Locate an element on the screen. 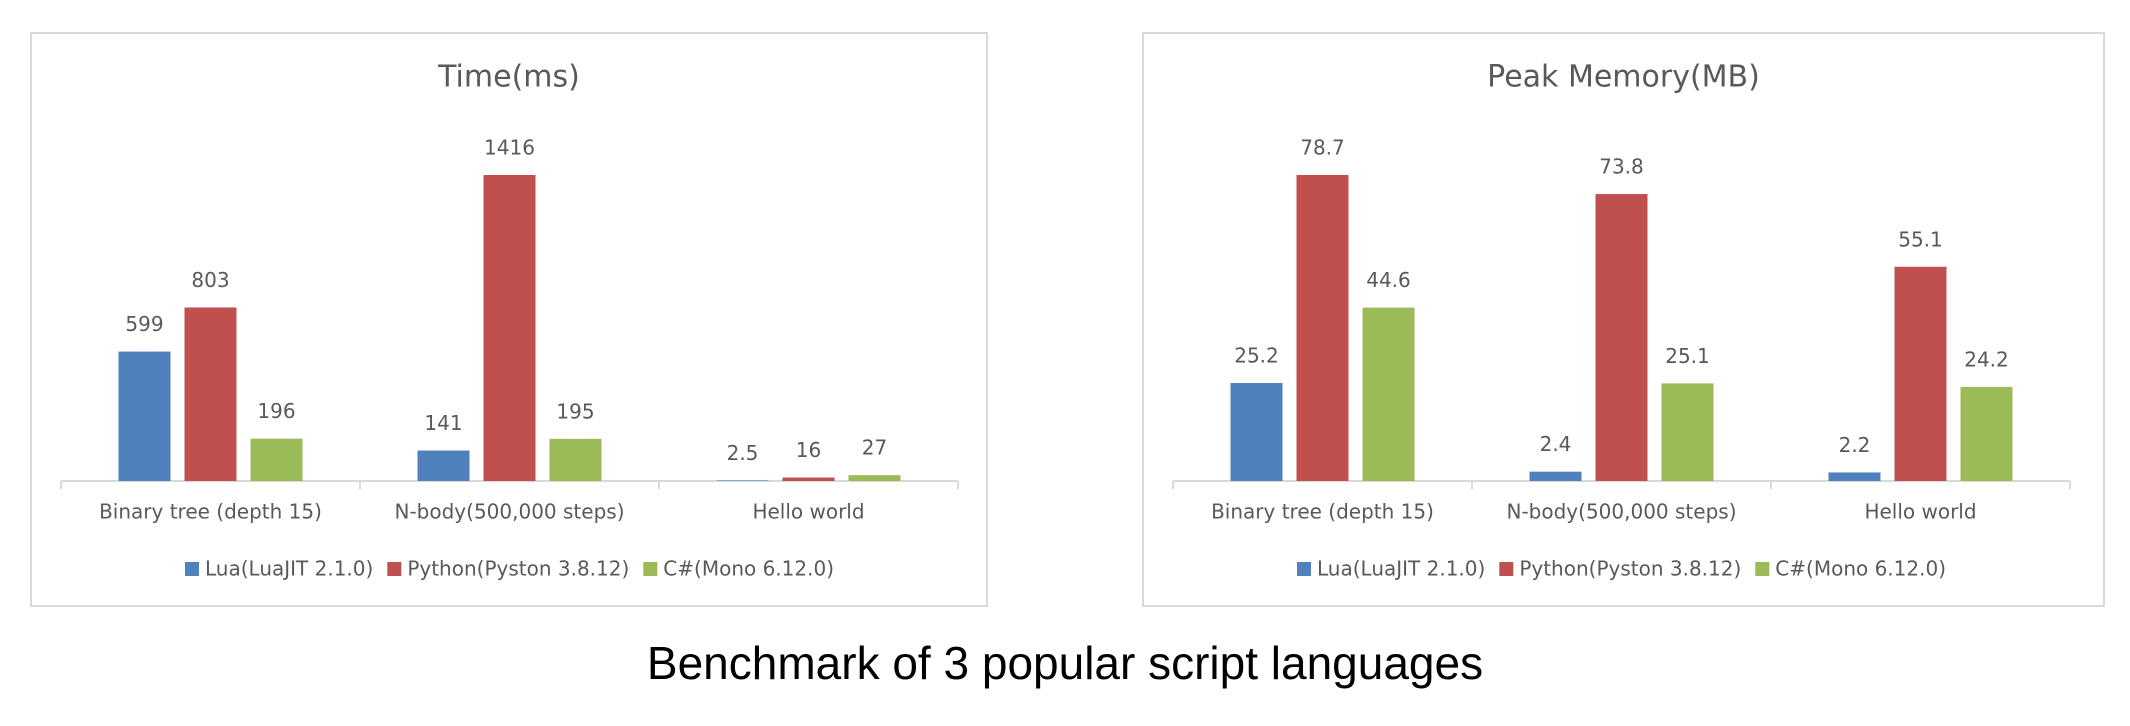 This screenshot has width=2130, height=726. data-label: 16 is located at coordinates (808, 450).